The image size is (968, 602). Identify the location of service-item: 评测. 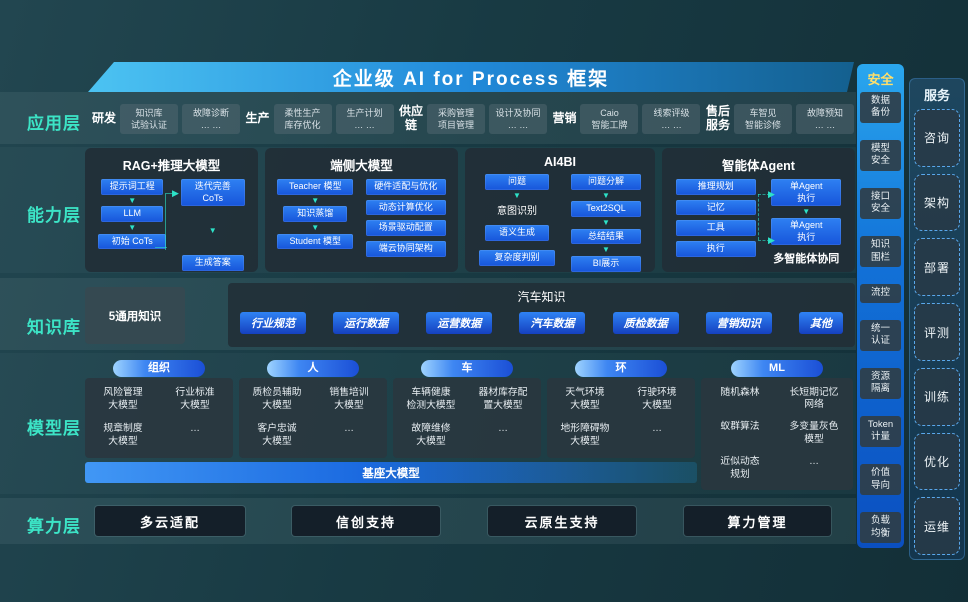
(937, 332).